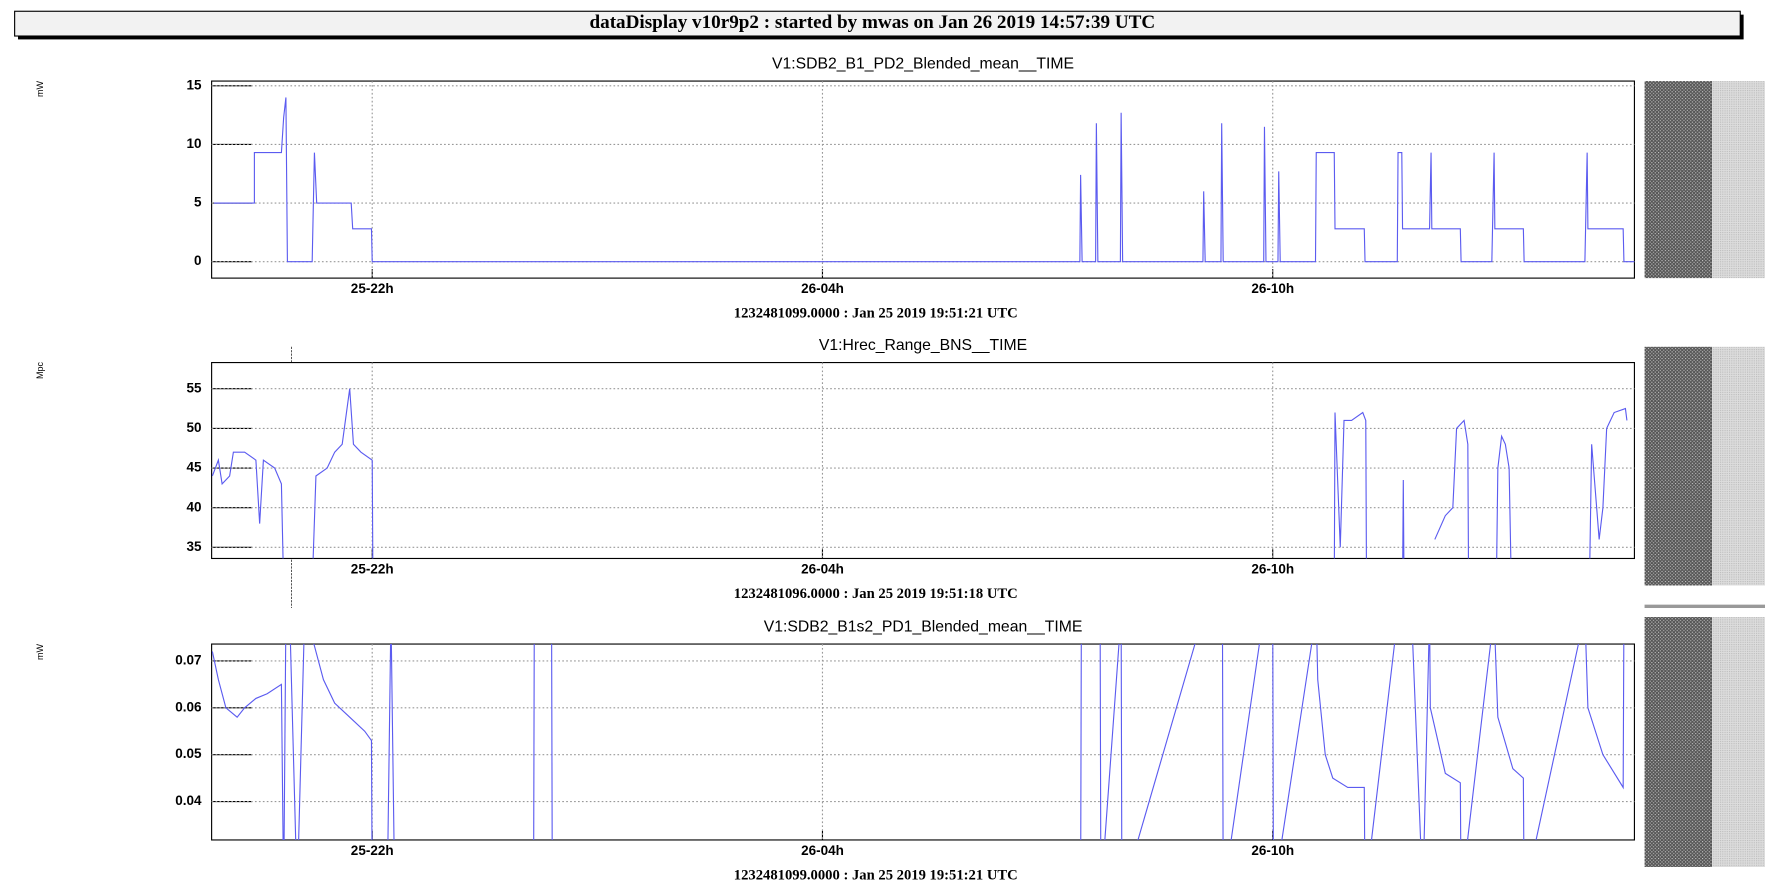 The image size is (1765, 885). I want to click on header-box, so click(877, 23).